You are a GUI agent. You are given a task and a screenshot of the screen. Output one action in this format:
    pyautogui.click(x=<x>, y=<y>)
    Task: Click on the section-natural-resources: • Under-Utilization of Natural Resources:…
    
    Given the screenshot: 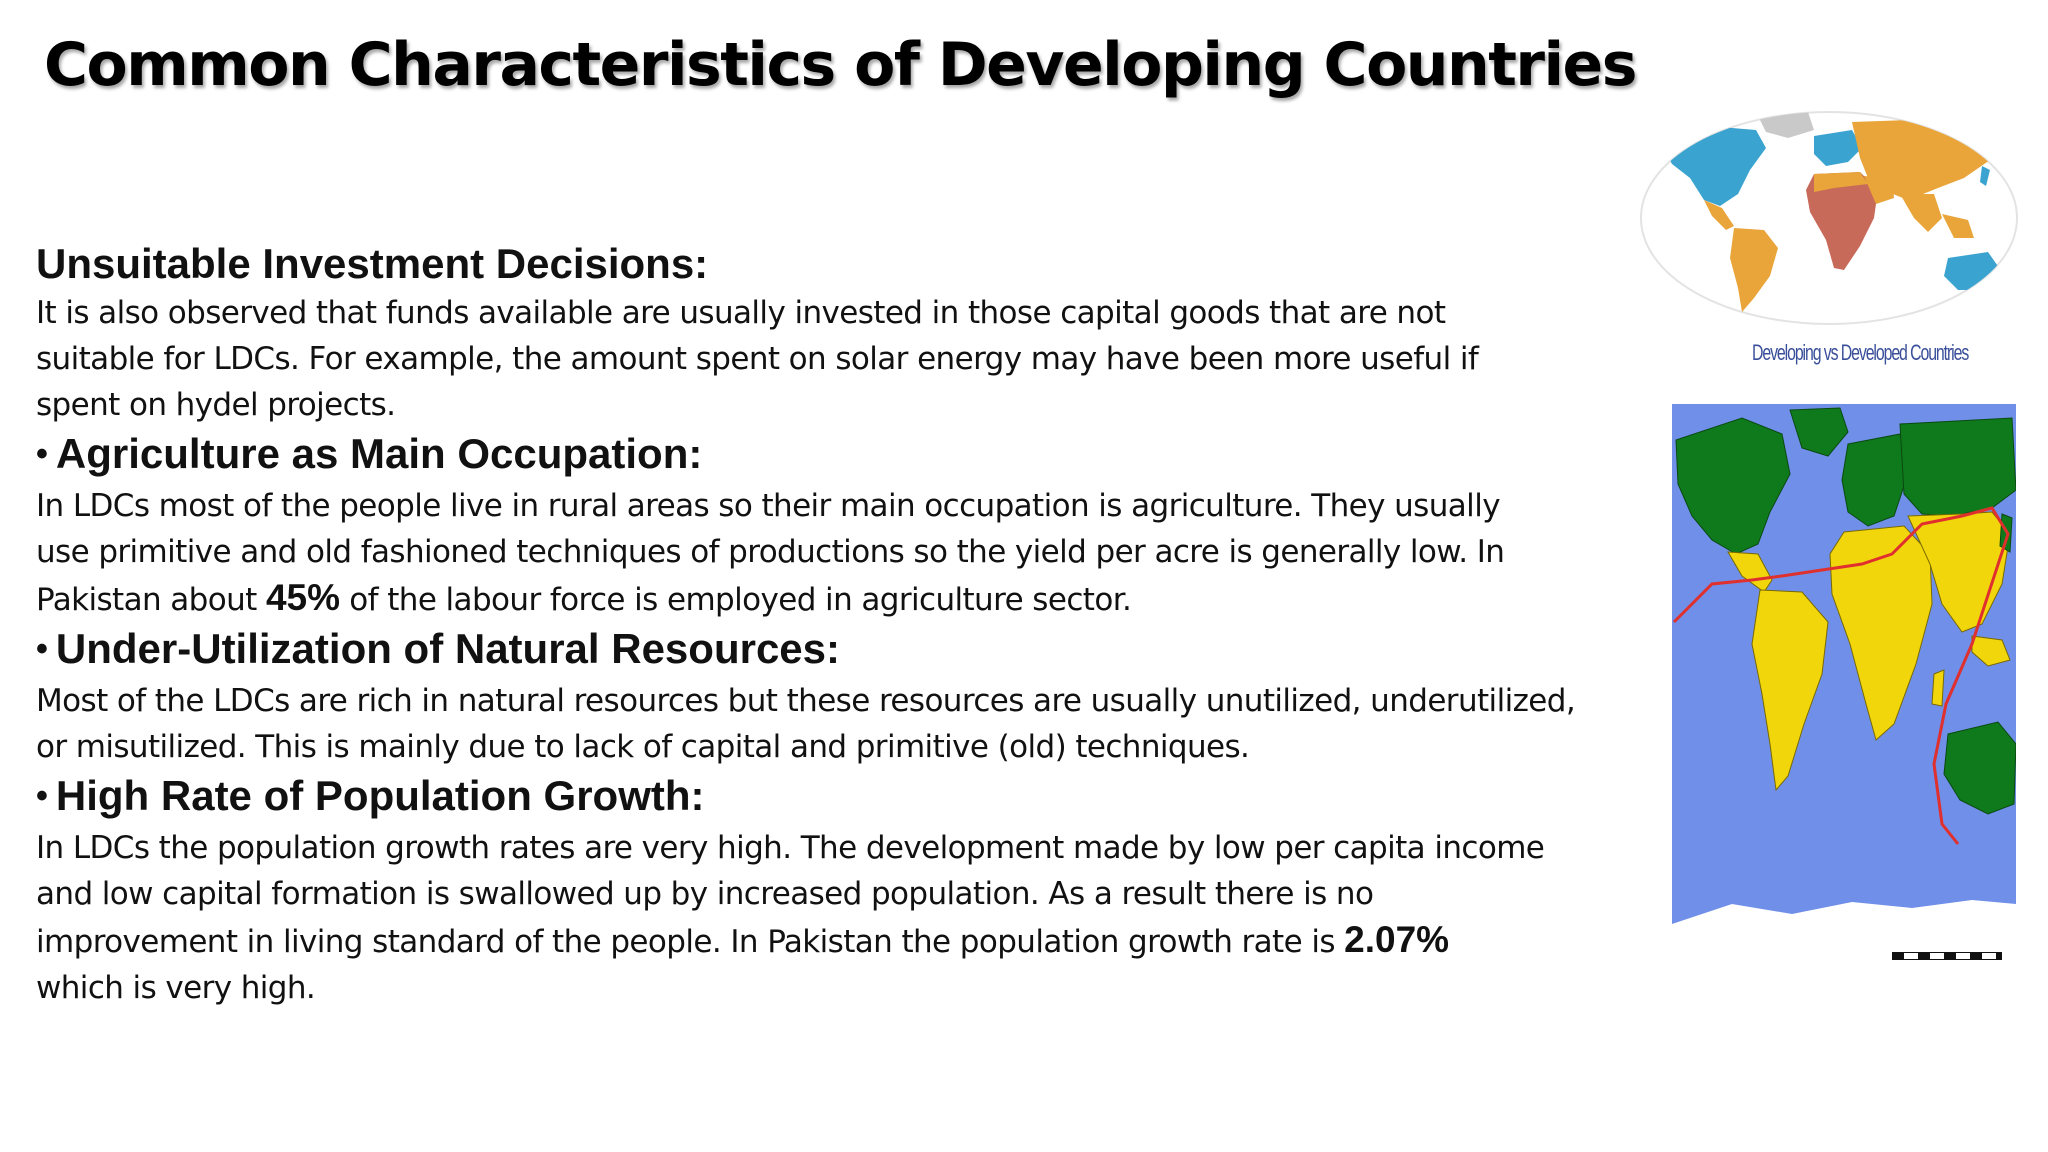 What is the action you would take?
    pyautogui.click(x=846, y=696)
    